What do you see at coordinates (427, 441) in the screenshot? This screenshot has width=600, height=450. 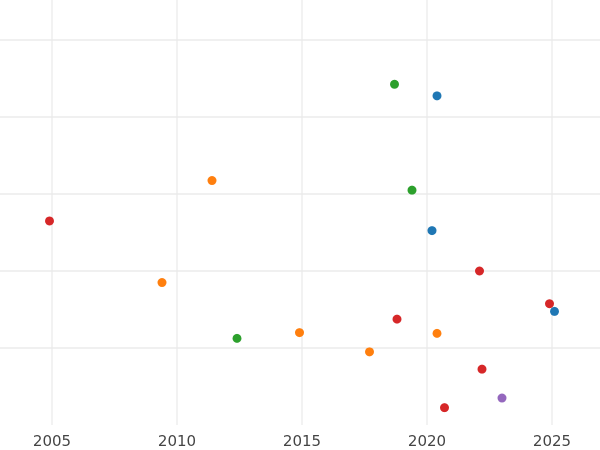 I see `x-tick-label: 2020` at bounding box center [427, 441].